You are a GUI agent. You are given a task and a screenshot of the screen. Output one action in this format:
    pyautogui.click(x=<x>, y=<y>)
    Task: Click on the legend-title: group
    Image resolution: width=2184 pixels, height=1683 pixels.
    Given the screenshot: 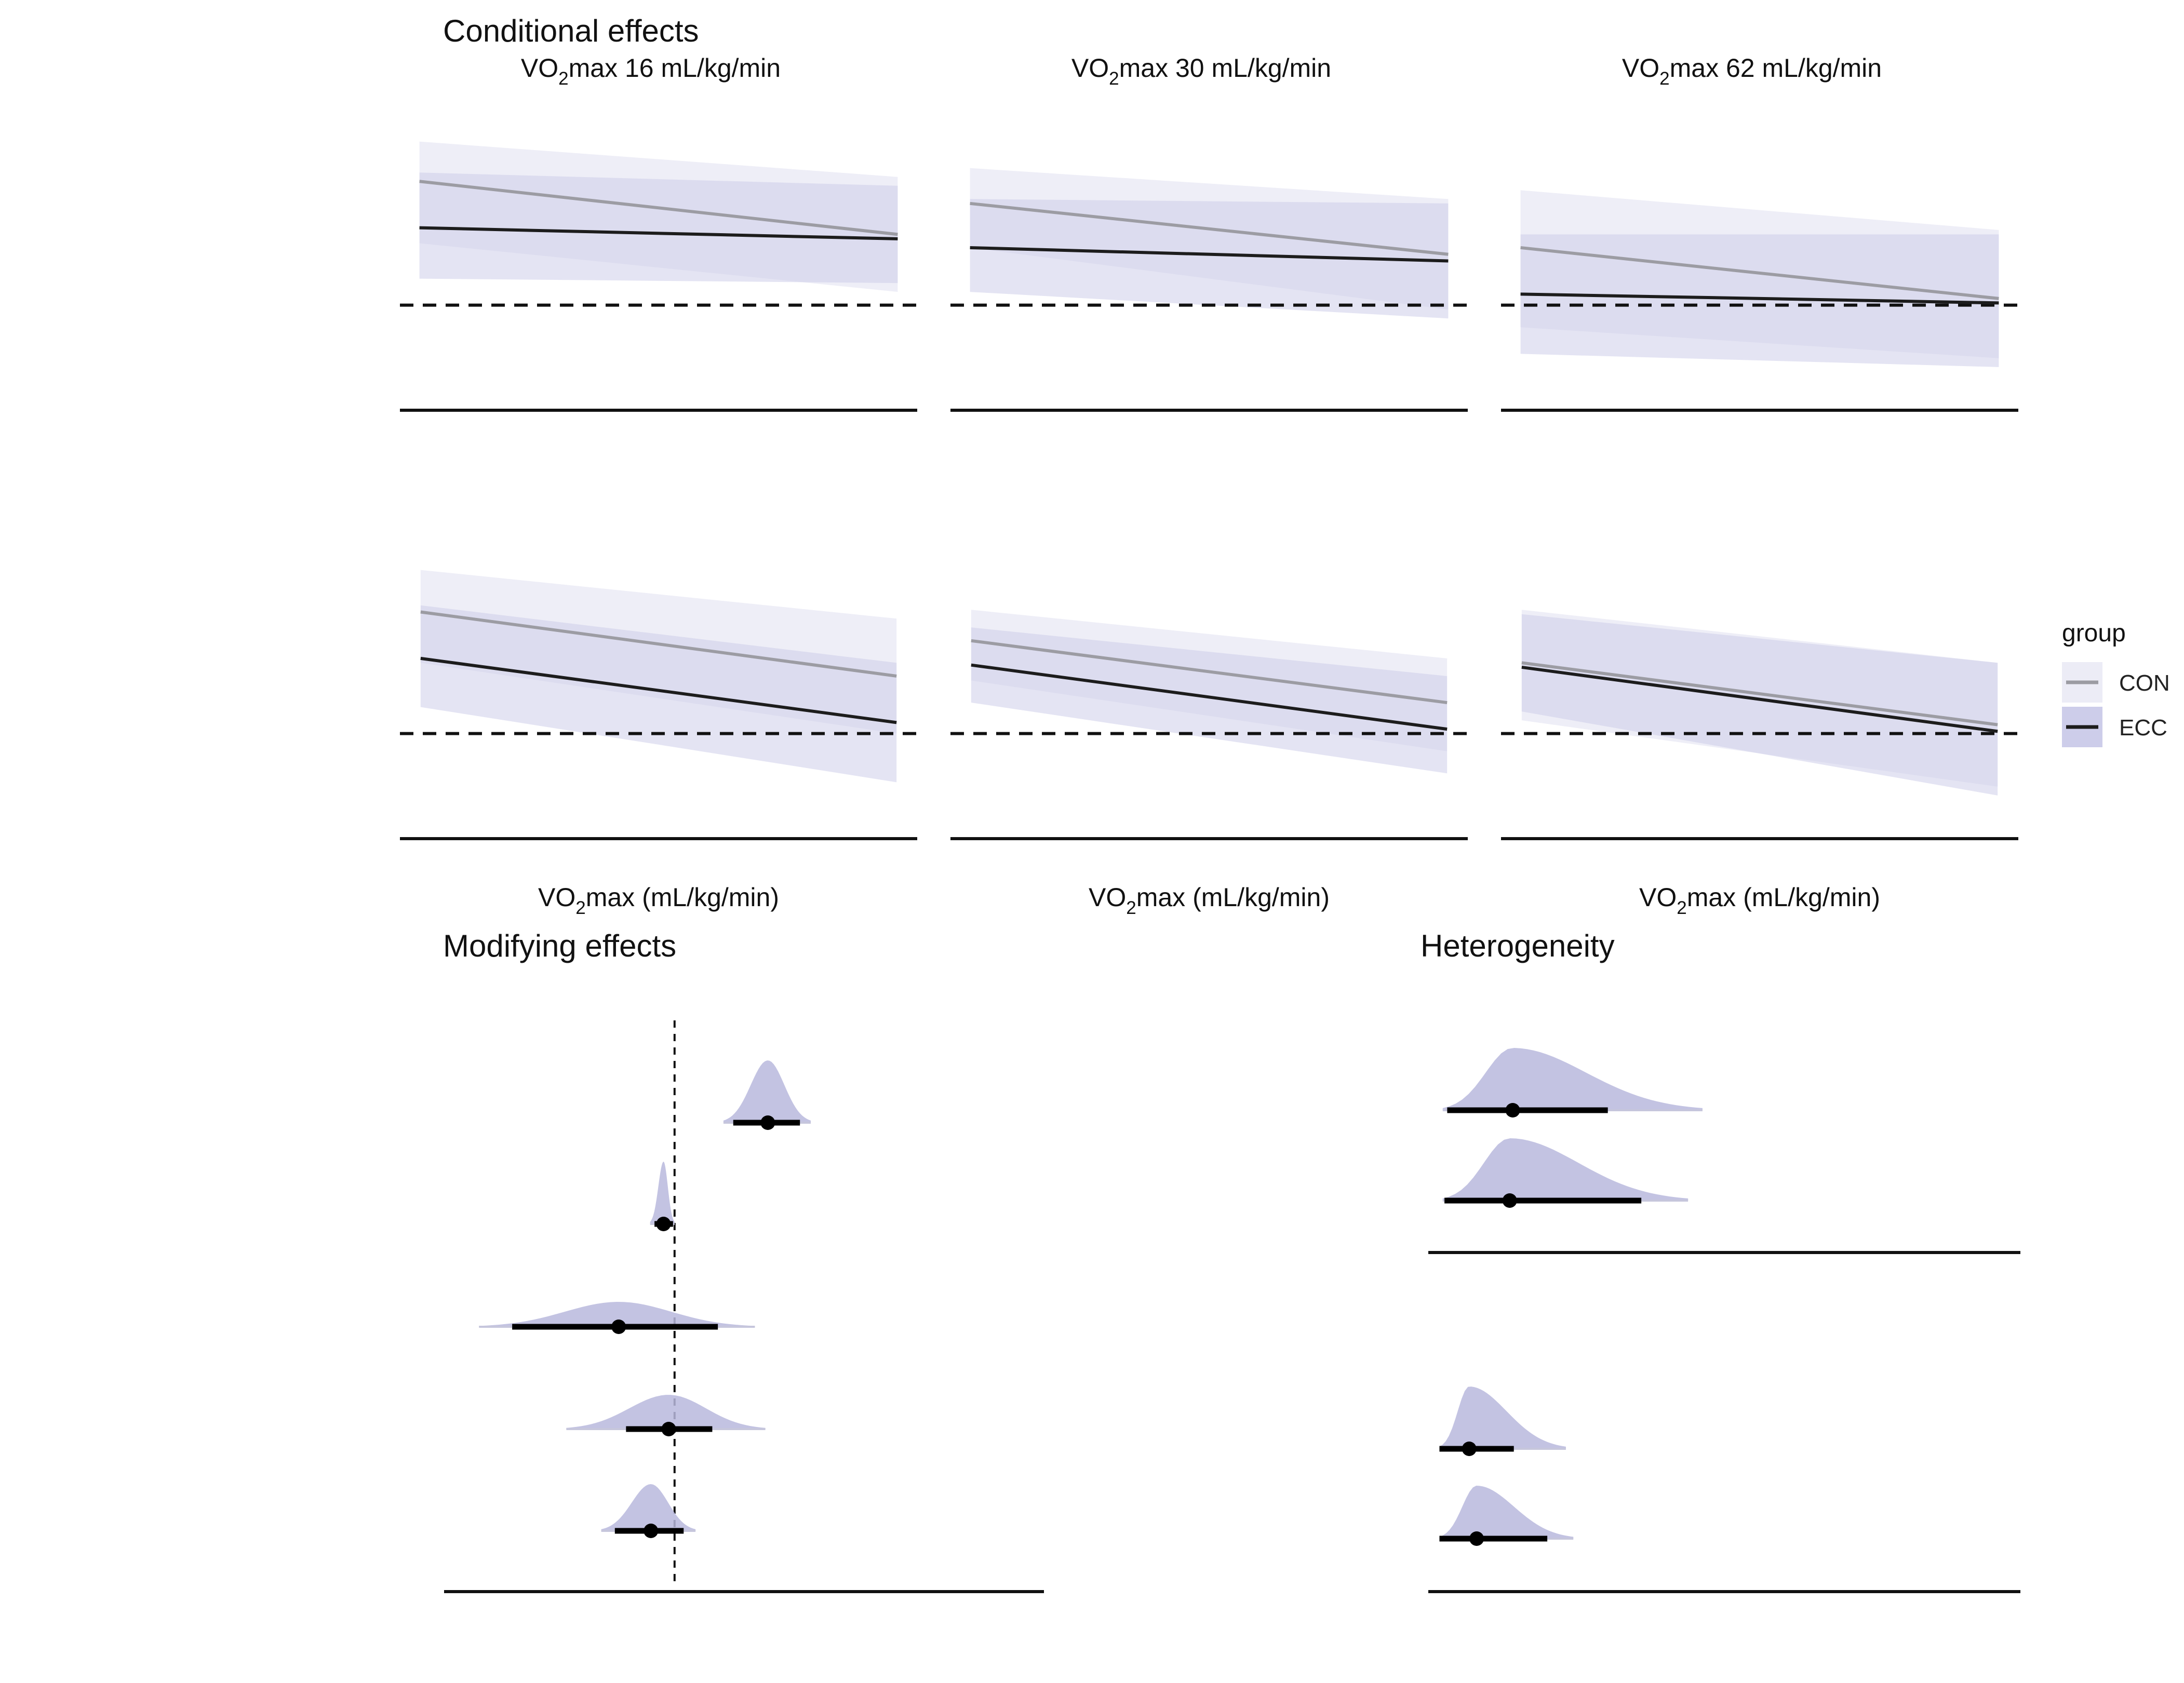 What is the action you would take?
    pyautogui.click(x=2094, y=633)
    